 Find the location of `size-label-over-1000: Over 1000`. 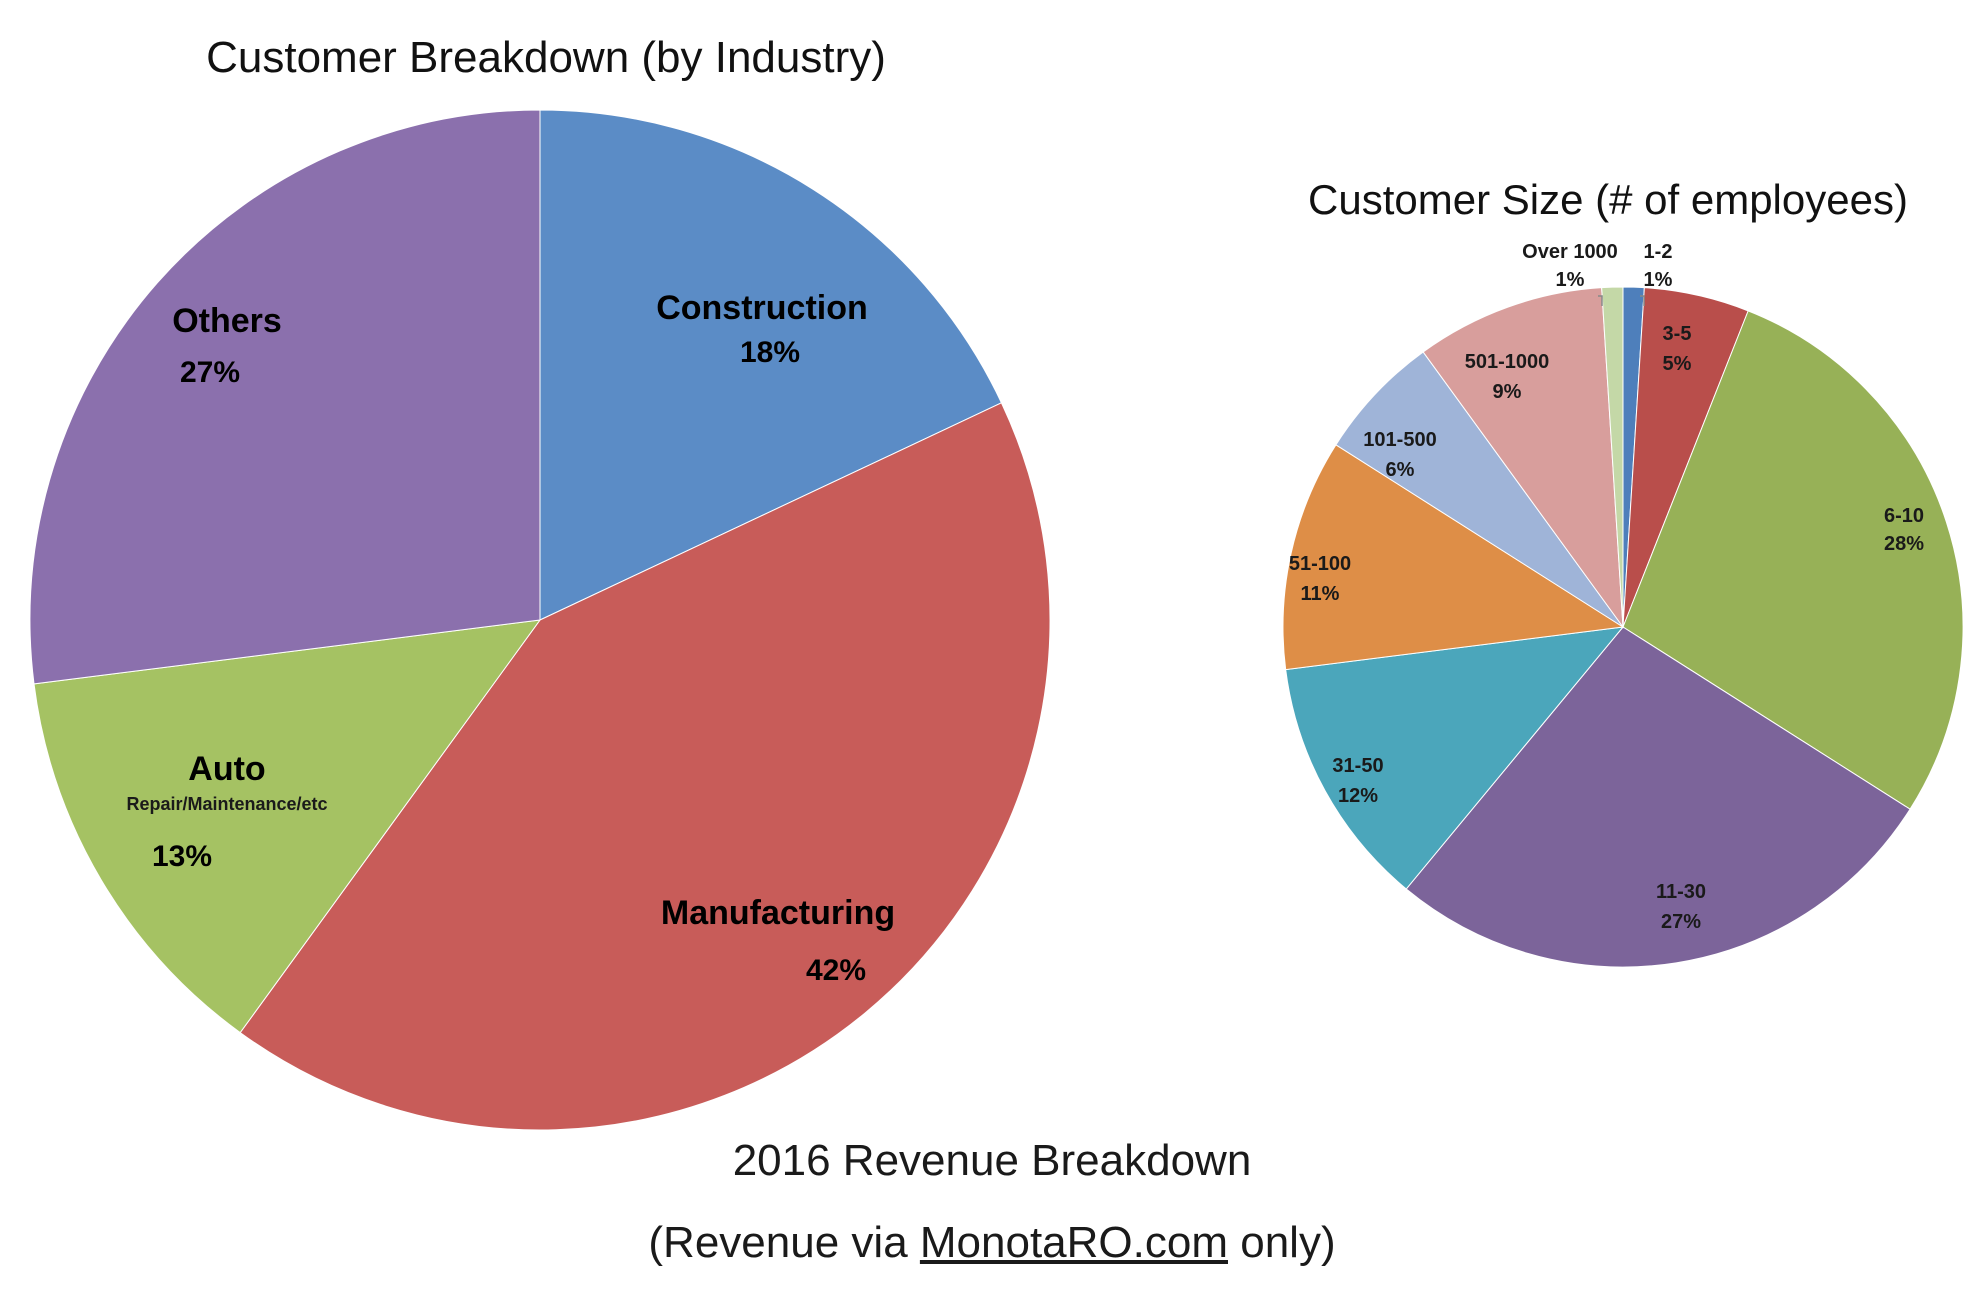

size-label-over-1000: Over 1000 is located at coordinates (1570, 252).